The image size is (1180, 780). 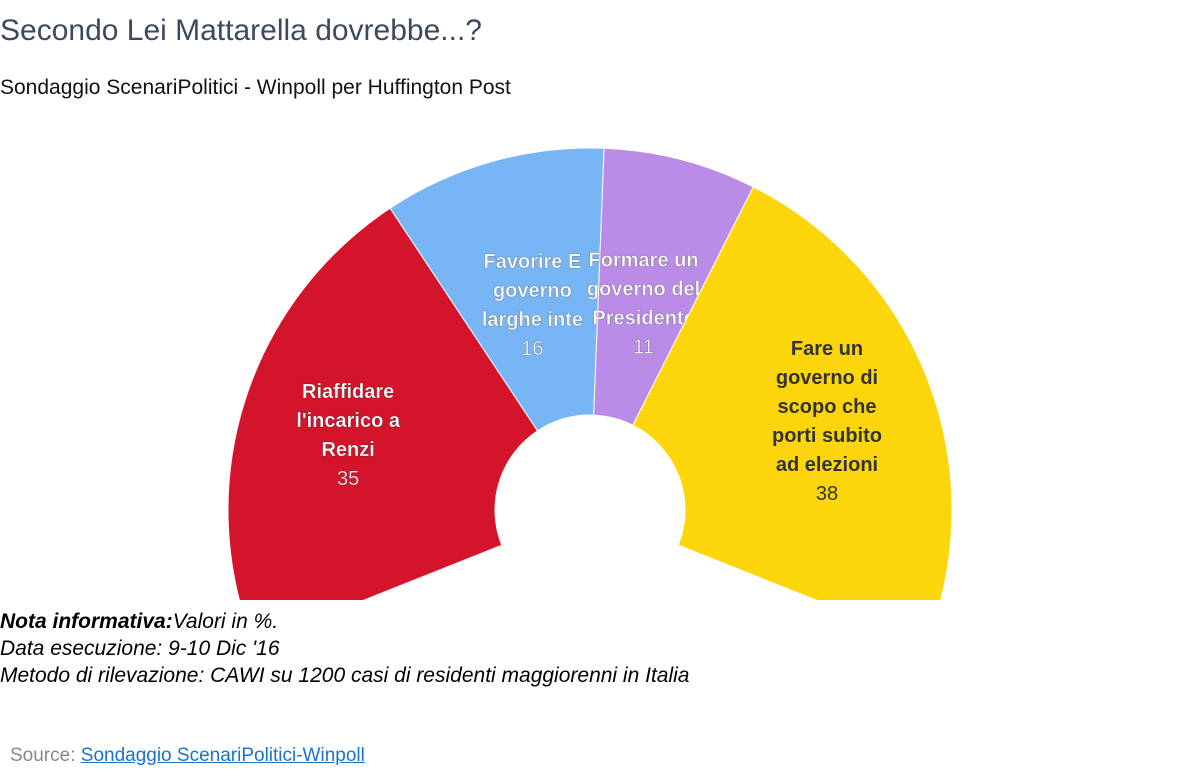 I want to click on source-link: Sondaggio ScenariPolitici-Winpoll, so click(x=222, y=755).